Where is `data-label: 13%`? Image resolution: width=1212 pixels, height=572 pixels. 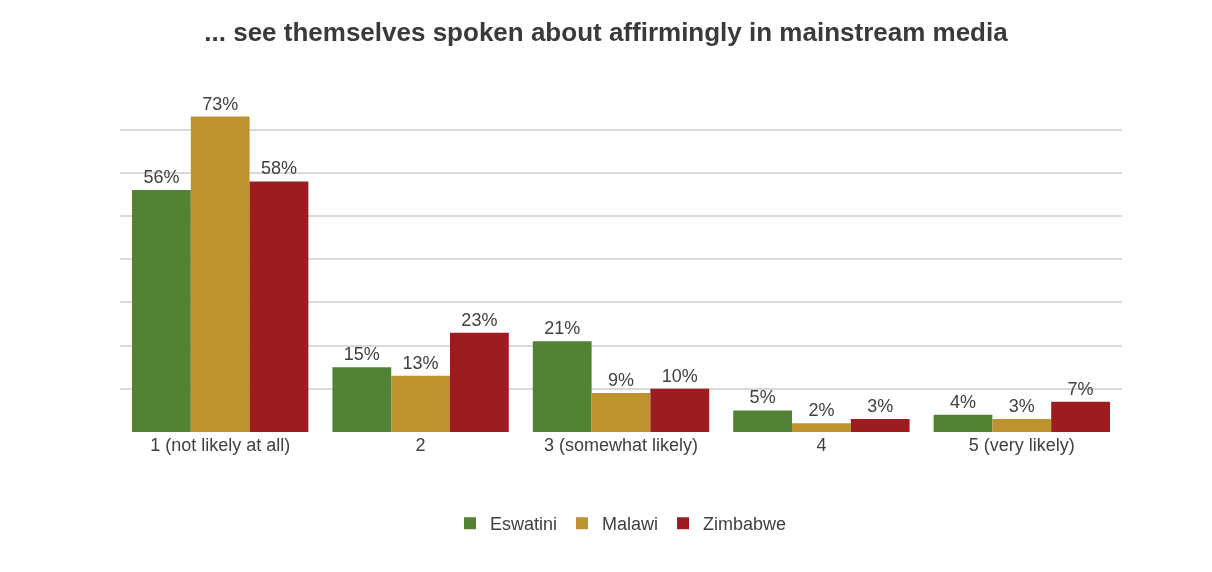
data-label: 13% is located at coordinates (420, 362).